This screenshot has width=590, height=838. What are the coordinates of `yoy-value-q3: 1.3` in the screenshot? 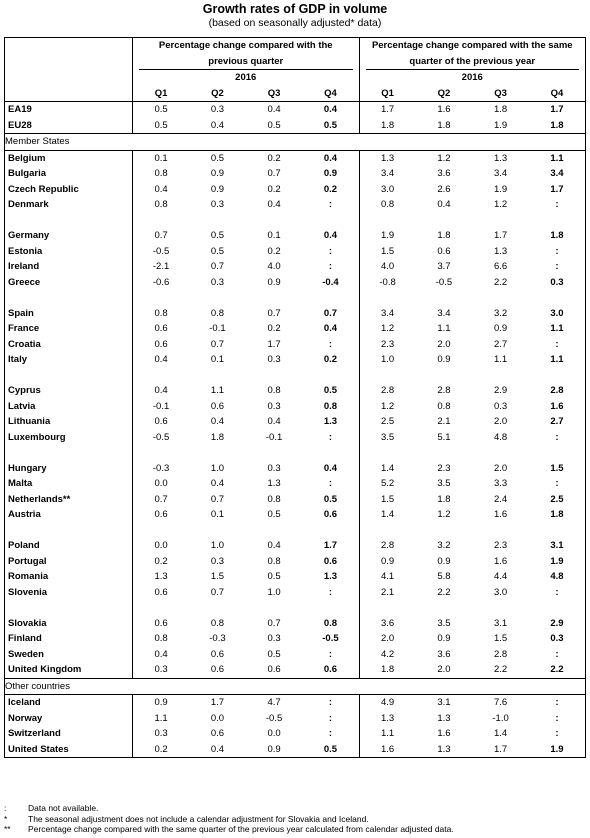 It's located at (500, 158).